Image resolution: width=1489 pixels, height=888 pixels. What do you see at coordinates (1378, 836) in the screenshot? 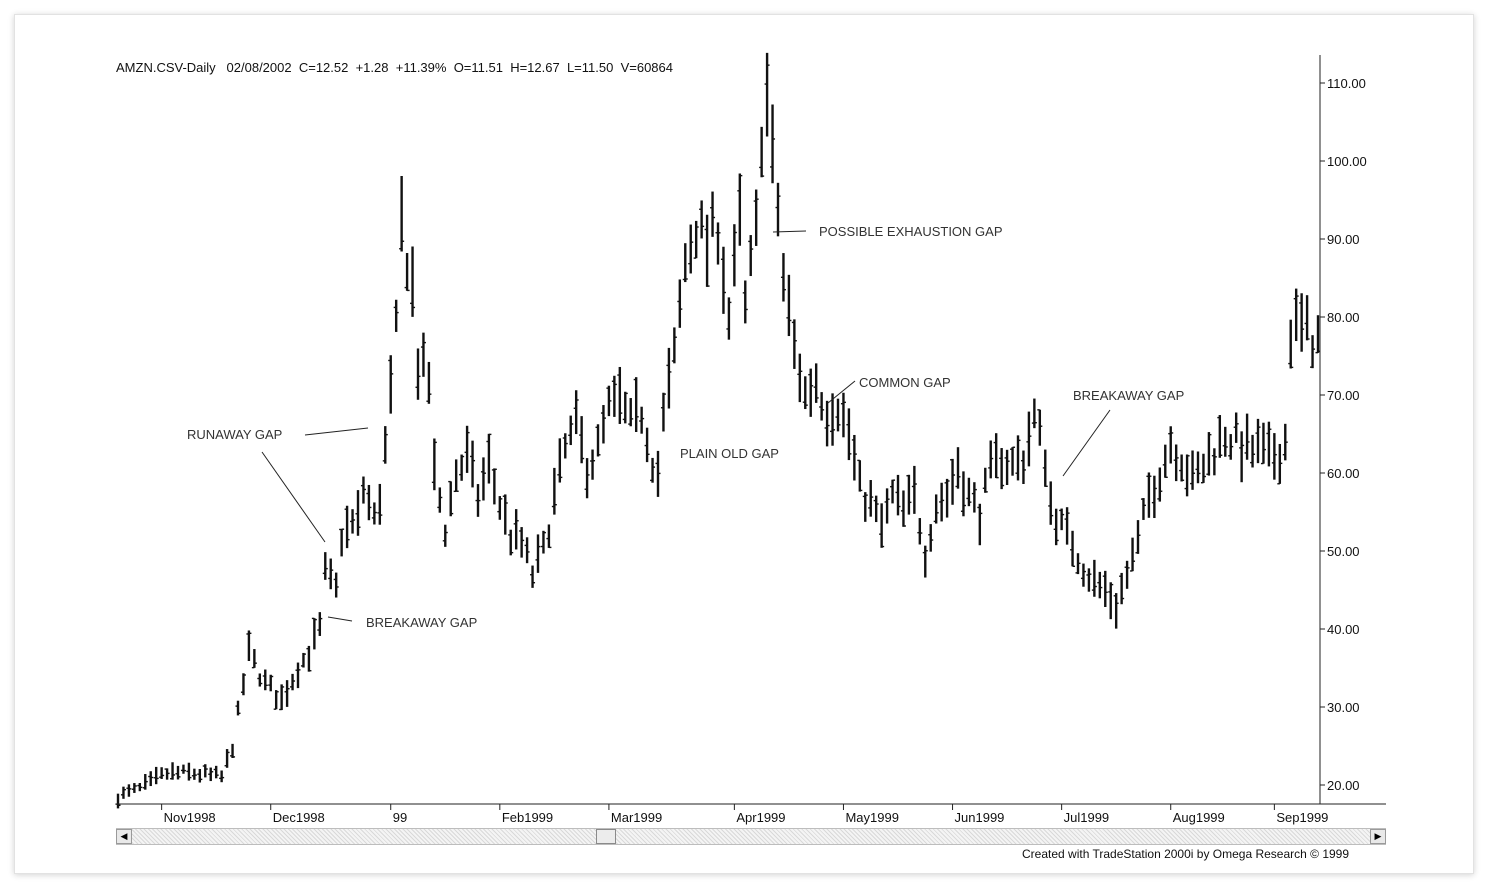
I see `scroll-right-button: ▶` at bounding box center [1378, 836].